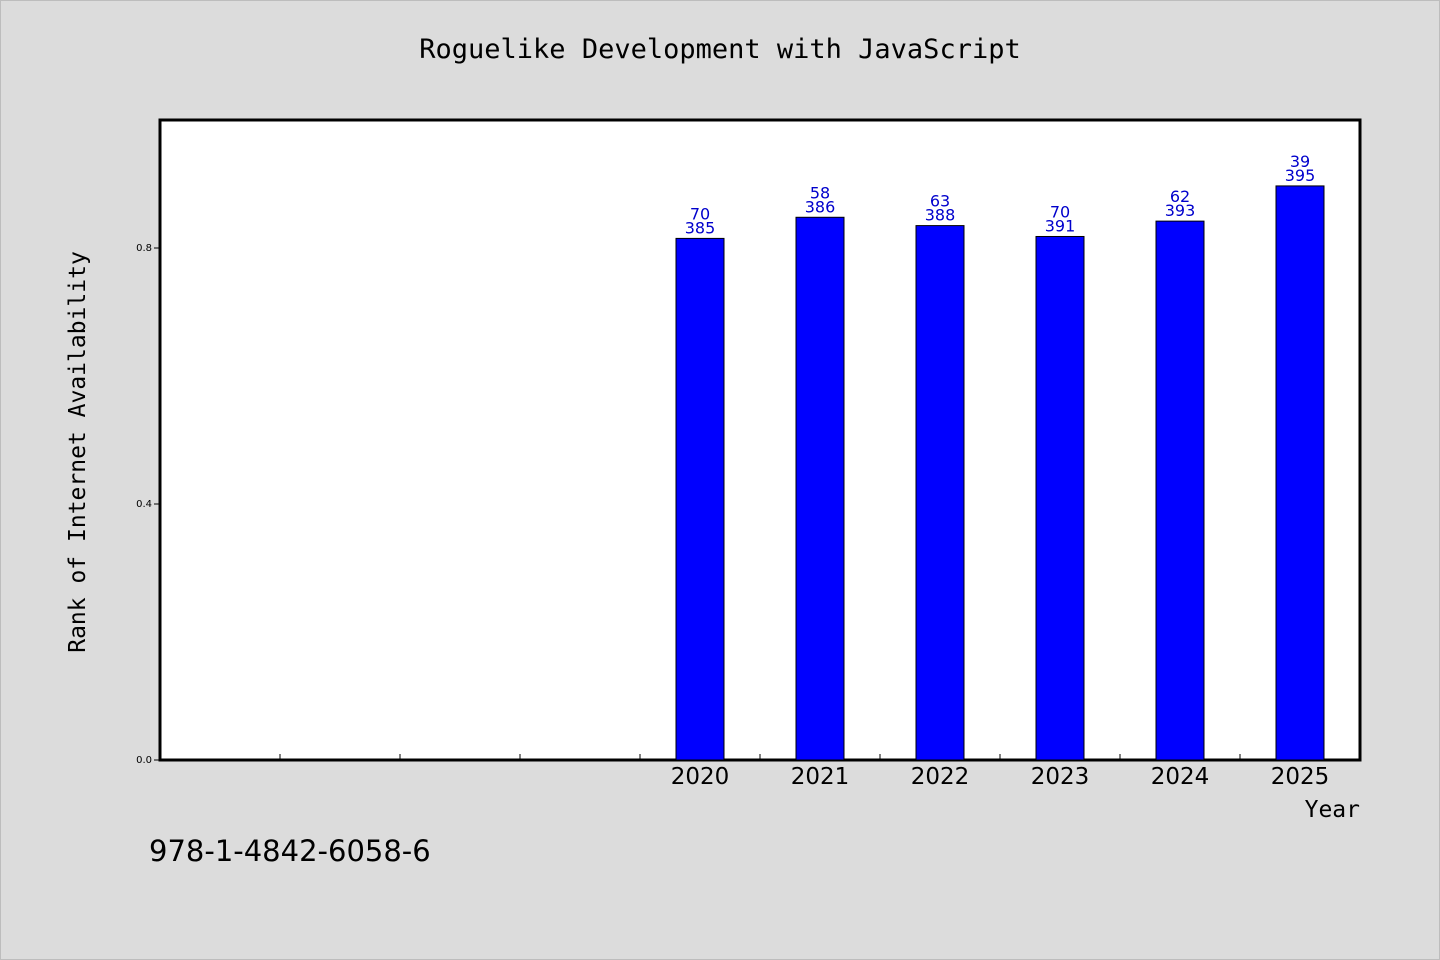  What do you see at coordinates (820, 206) in the screenshot?
I see `bar-label-bottom: 386` at bounding box center [820, 206].